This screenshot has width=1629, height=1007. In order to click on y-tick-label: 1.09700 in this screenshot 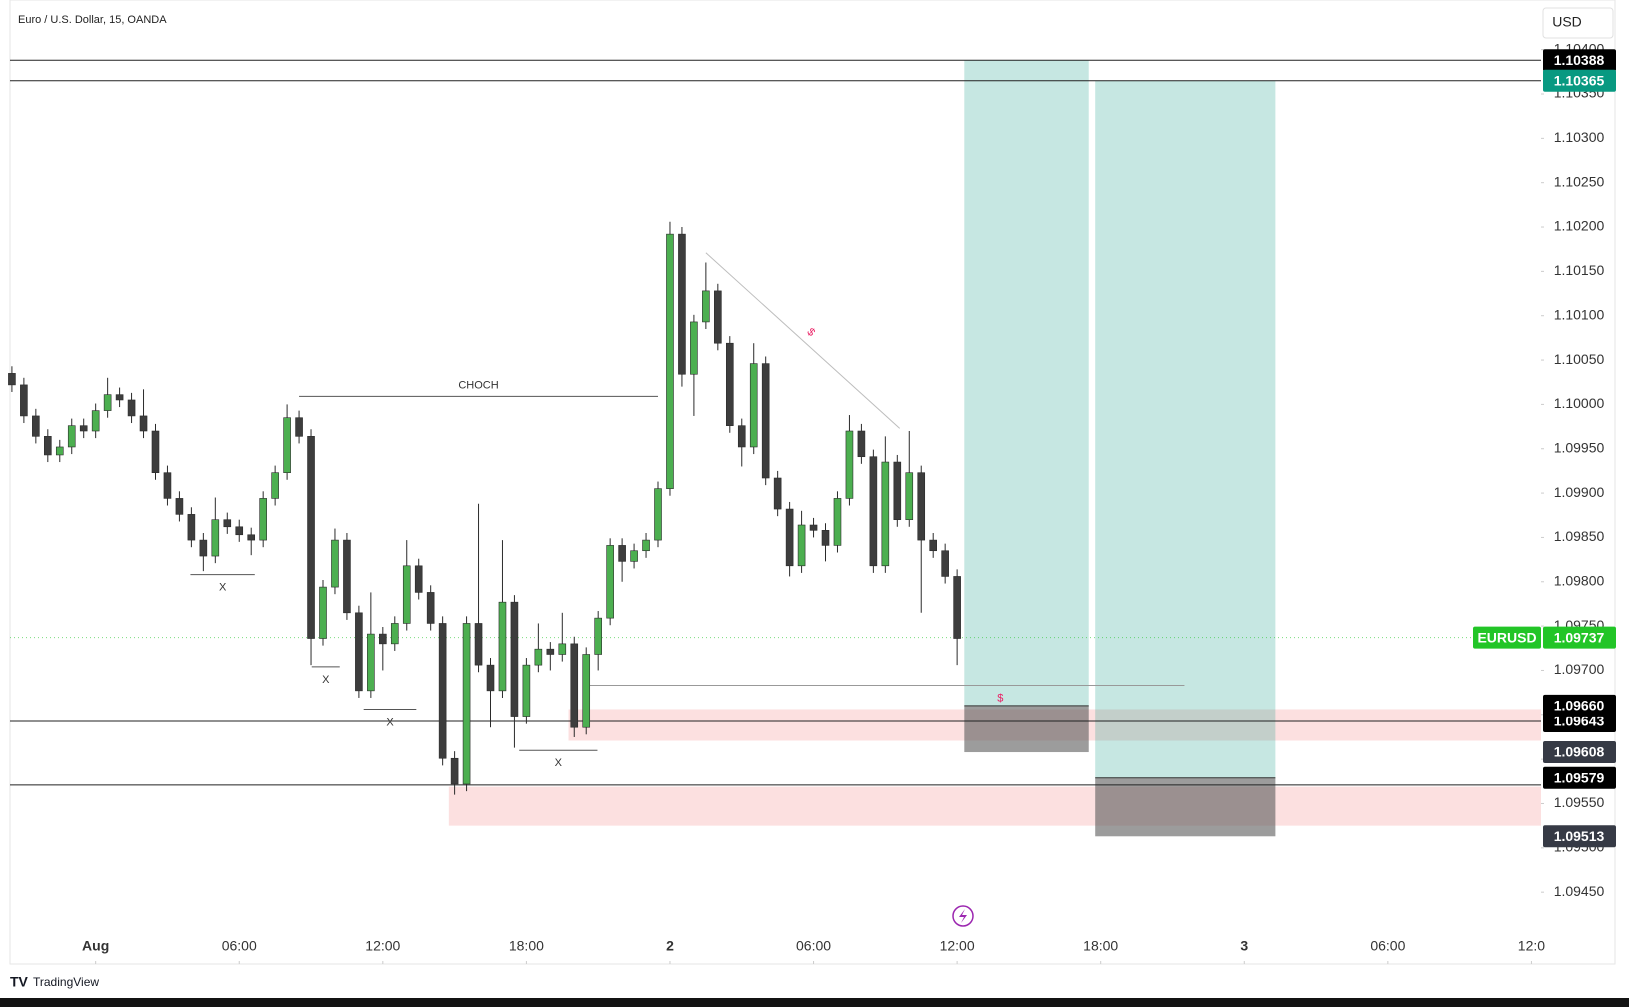, I will do `click(1579, 669)`.